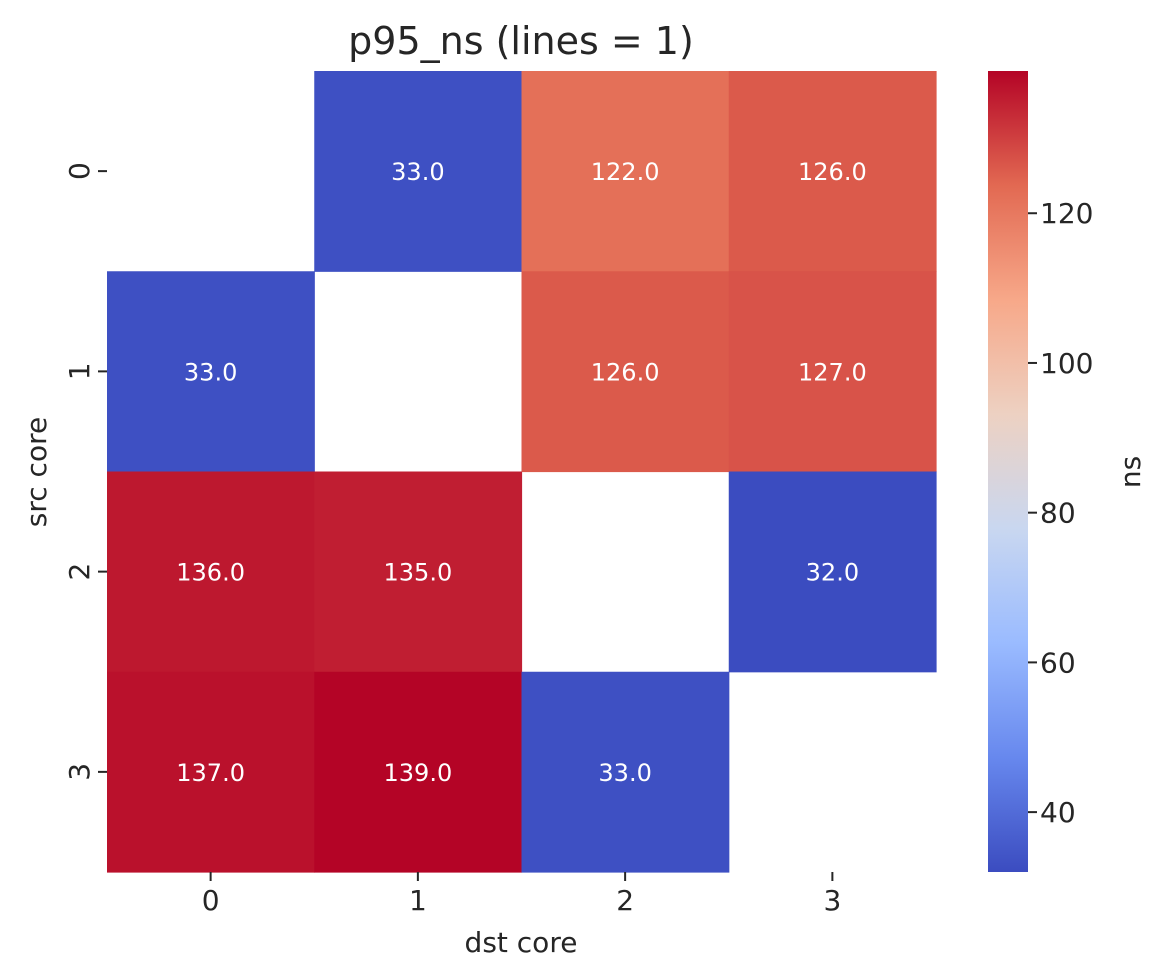 This screenshot has width=1165, height=980. Describe the element at coordinates (521, 942) in the screenshot. I see `x-axis-label: dst core` at that location.